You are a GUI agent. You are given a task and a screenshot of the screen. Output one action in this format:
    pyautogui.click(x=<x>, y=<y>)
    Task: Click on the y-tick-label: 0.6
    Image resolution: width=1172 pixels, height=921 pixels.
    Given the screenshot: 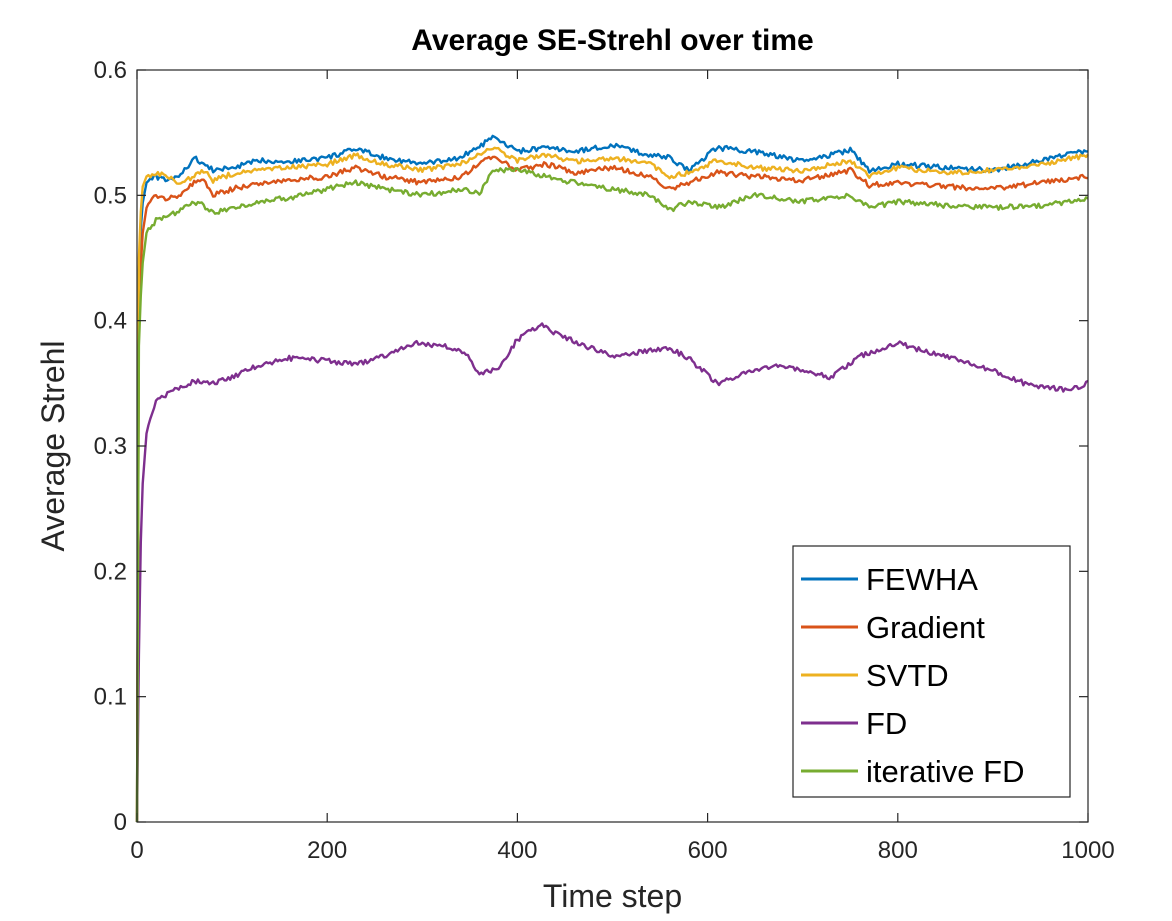 What is the action you would take?
    pyautogui.click(x=110, y=70)
    